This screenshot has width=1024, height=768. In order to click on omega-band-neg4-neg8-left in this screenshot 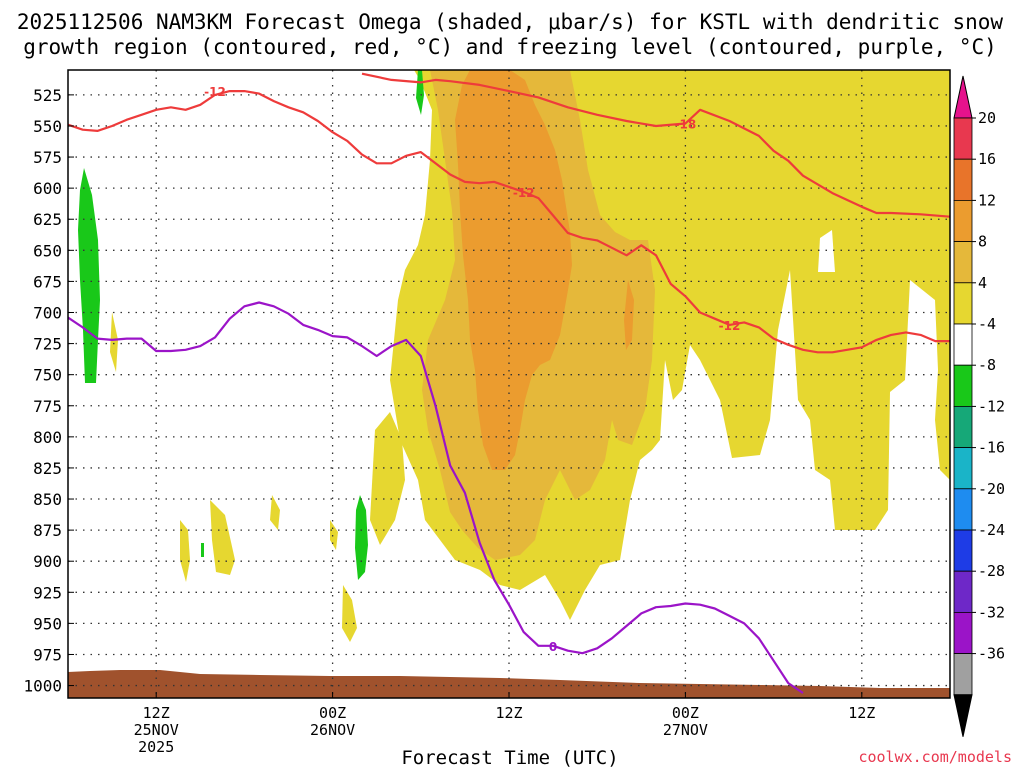, I will do `click(89, 275)`.